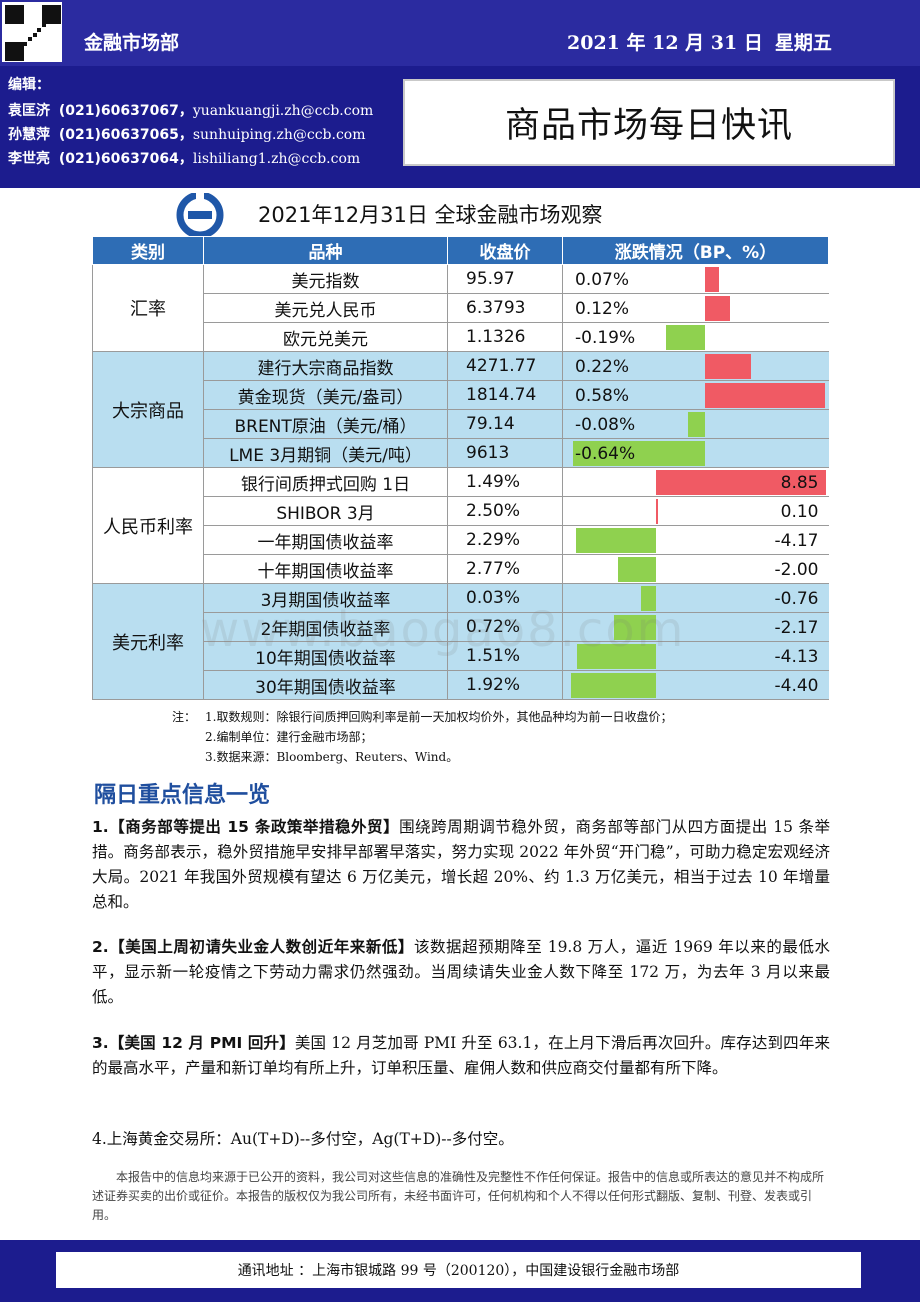 Image resolution: width=920 pixels, height=1302 pixels. Describe the element at coordinates (665, 43) in the screenshot. I see `date-text: 2021 年 12 月 31 日` at that location.